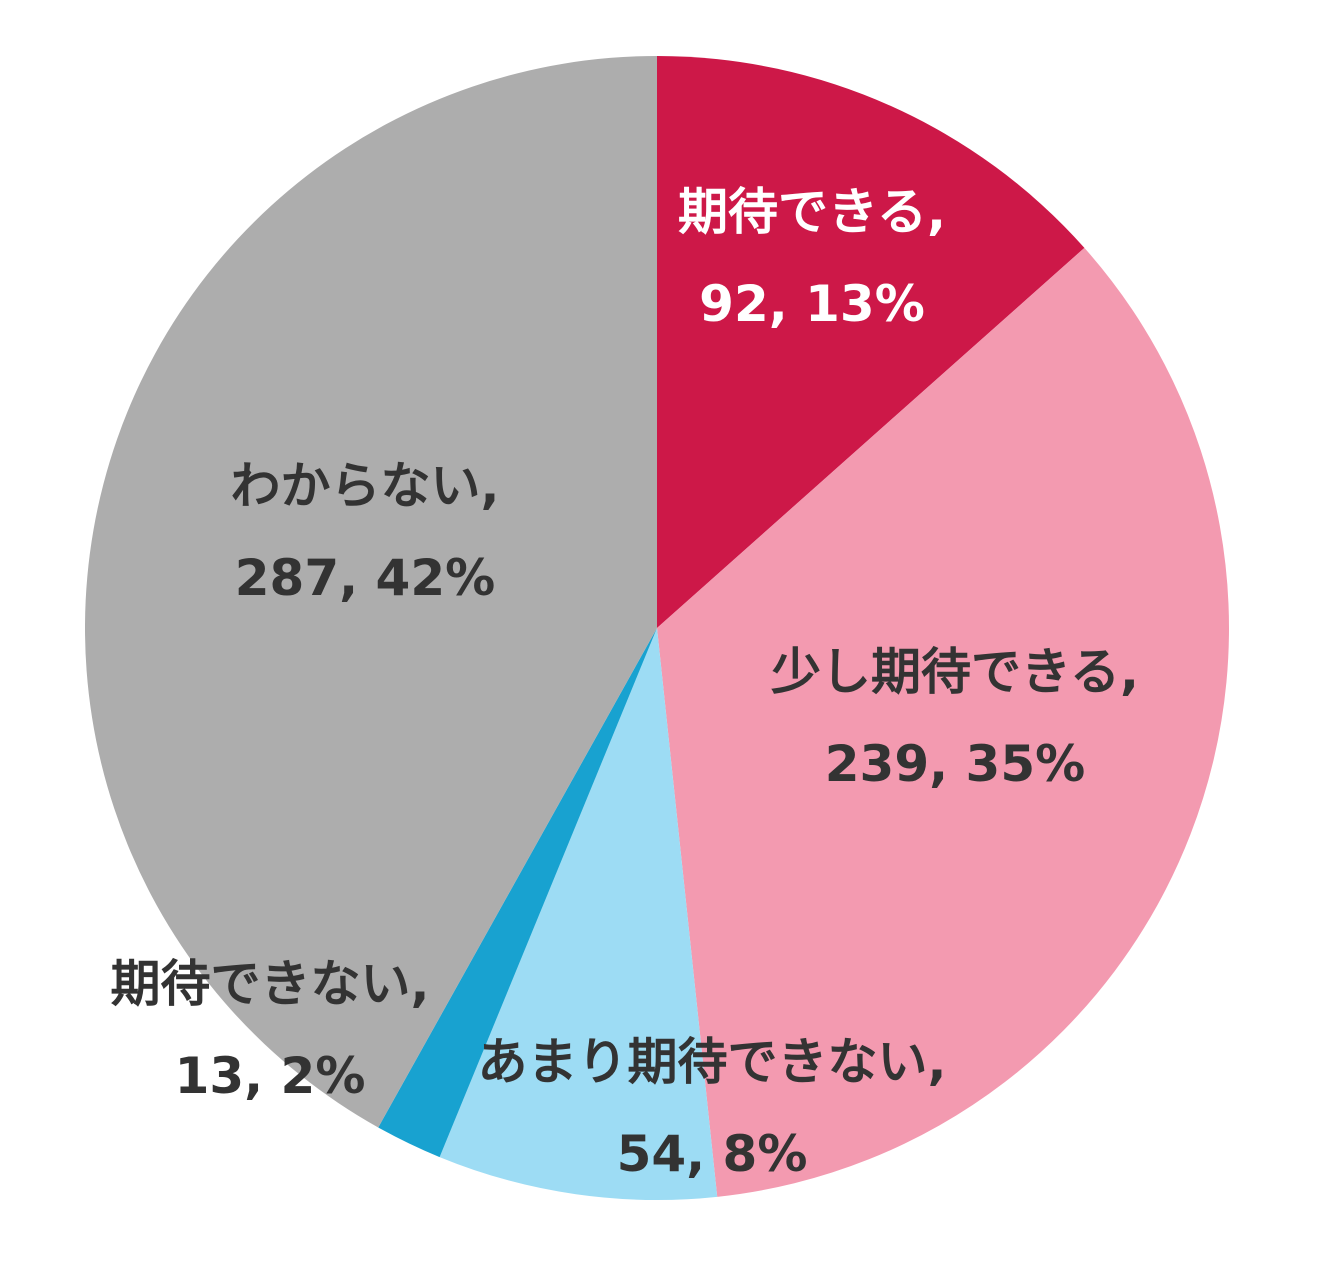 This screenshot has width=1326, height=1261. What do you see at coordinates (955, 764) in the screenshot?
I see `label-sukoshi-kitai-dekiru-value: 239, 35%` at bounding box center [955, 764].